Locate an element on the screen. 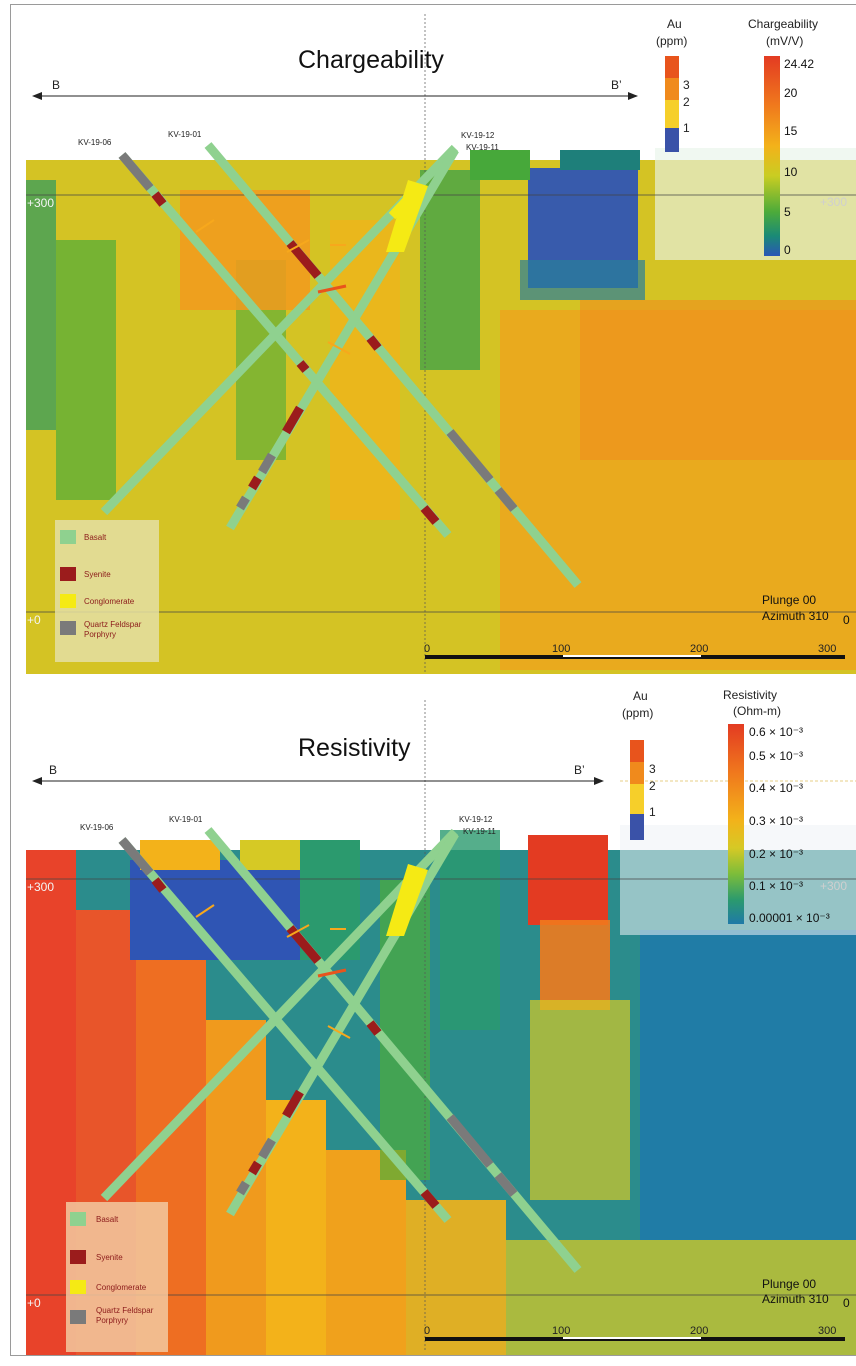 The height and width of the screenshot is (1366, 856). colorbar-tick-24-42: 24.42 is located at coordinates (799, 64).